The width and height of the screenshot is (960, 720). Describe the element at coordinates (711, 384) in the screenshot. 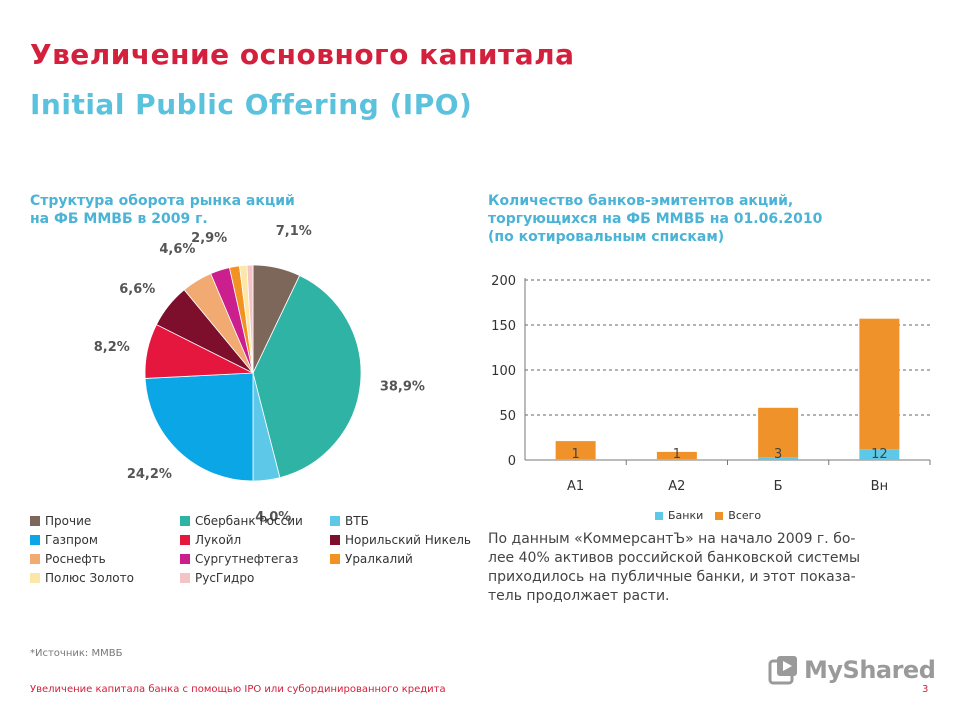

I see `bar-chart: 0 50 100 150 200 1 А1 1 А2 3 Б 12 Вн` at that location.